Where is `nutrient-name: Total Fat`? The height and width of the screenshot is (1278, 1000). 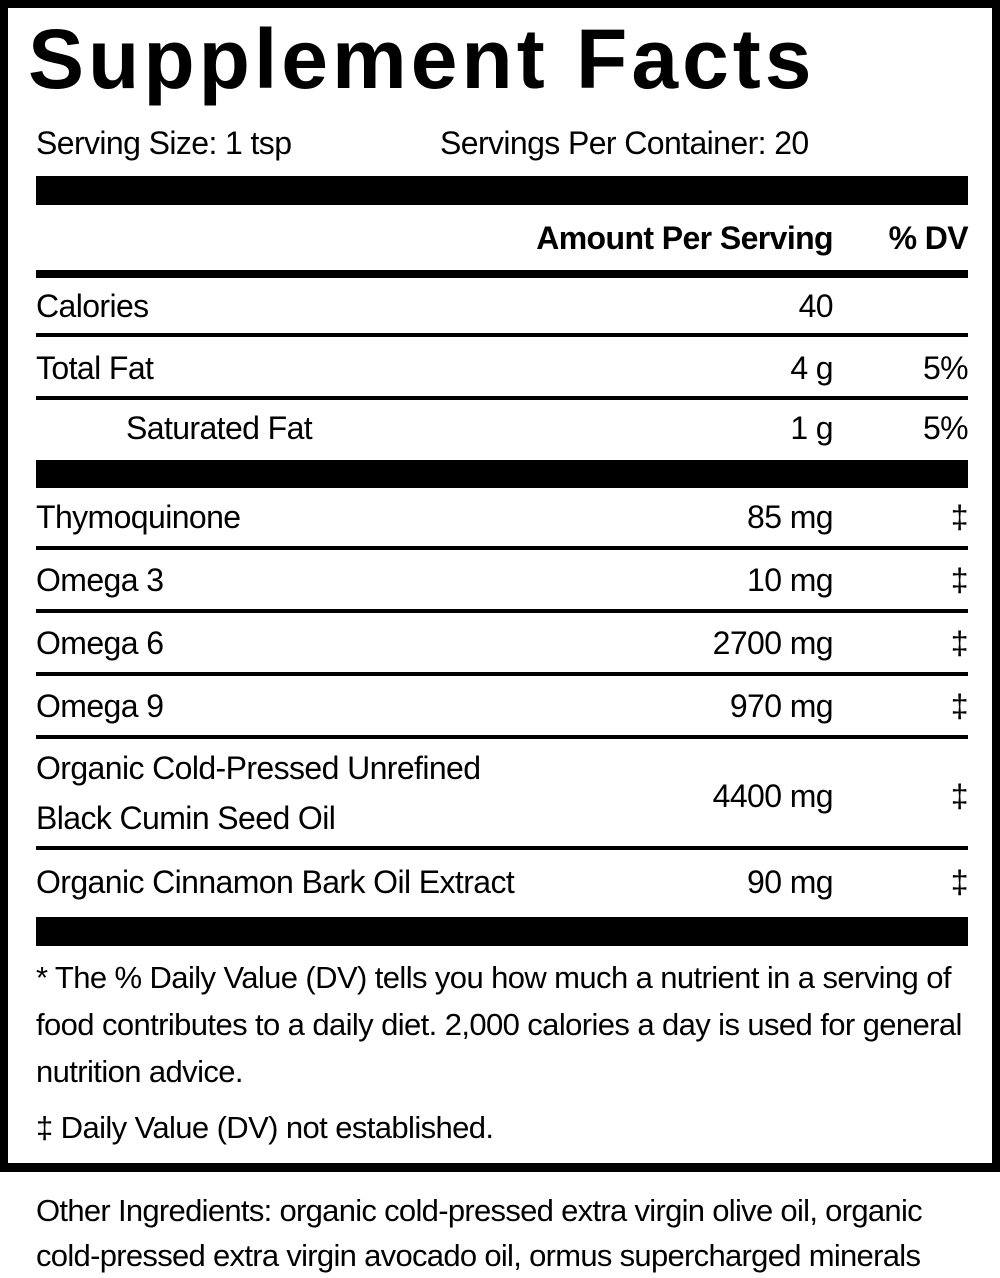
nutrient-name: Total Fat is located at coordinates (95, 368).